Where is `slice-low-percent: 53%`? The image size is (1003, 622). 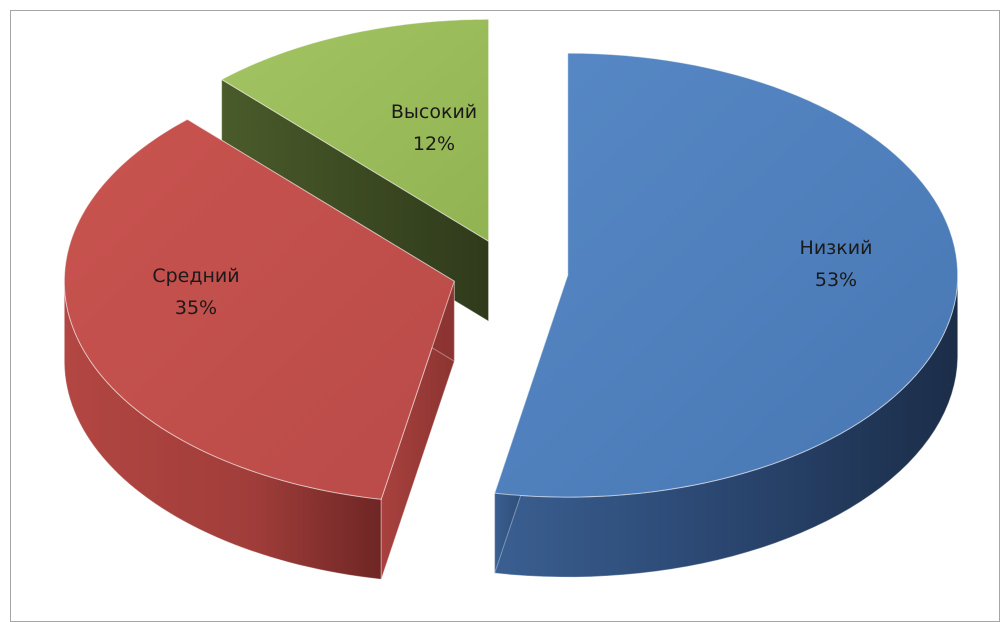
slice-low-percent: 53% is located at coordinates (836, 280).